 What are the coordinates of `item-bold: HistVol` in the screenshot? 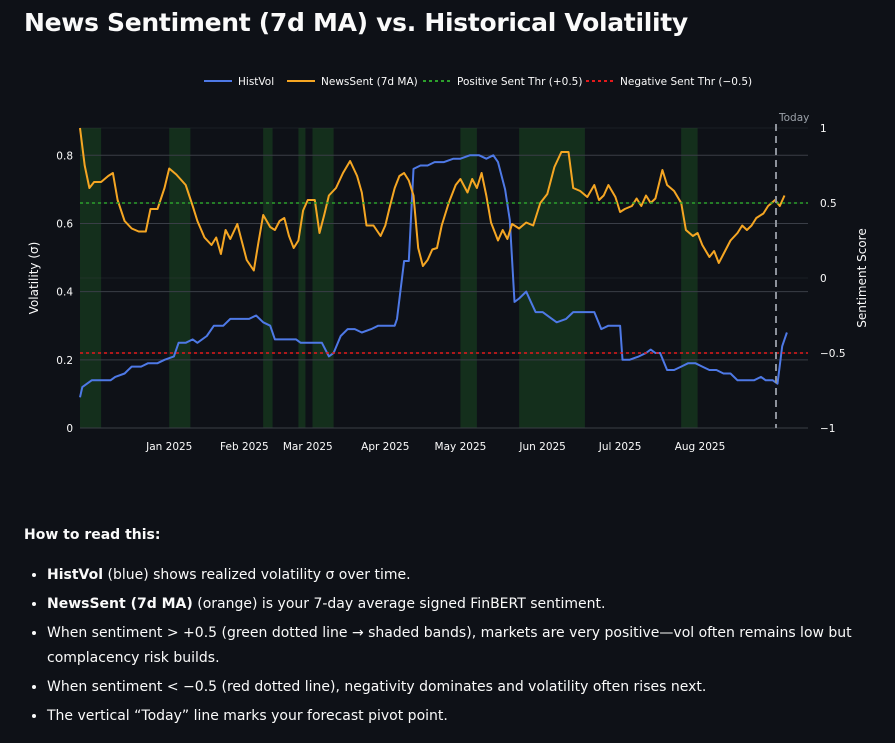 It's located at (75, 575).